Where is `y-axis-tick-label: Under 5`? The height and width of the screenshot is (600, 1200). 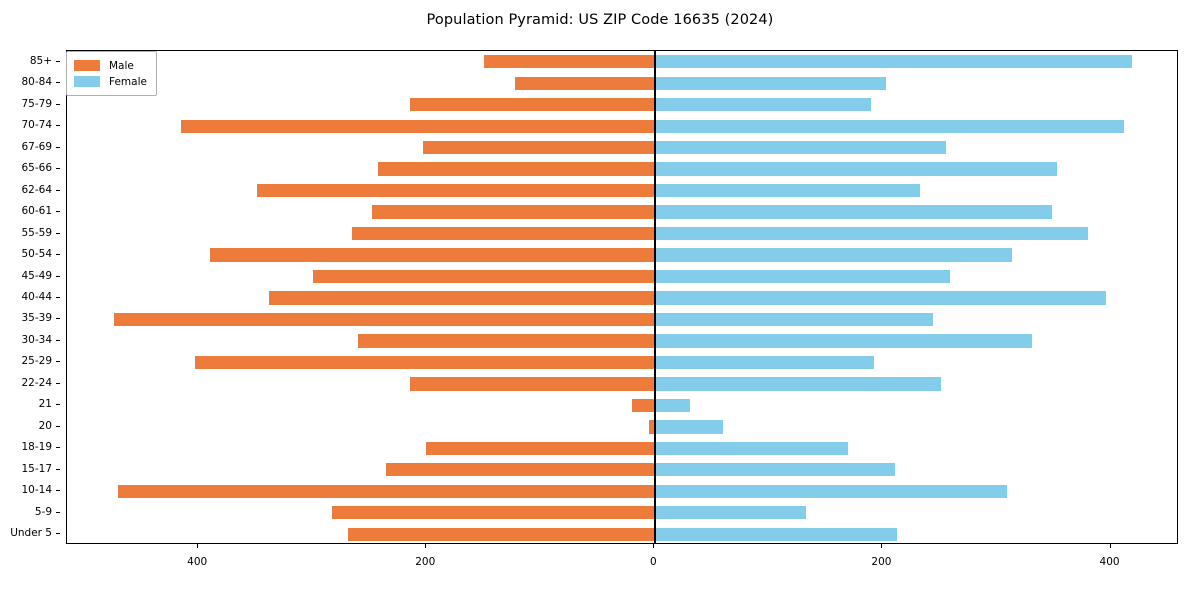 y-axis-tick-label: Under 5 is located at coordinates (31, 533).